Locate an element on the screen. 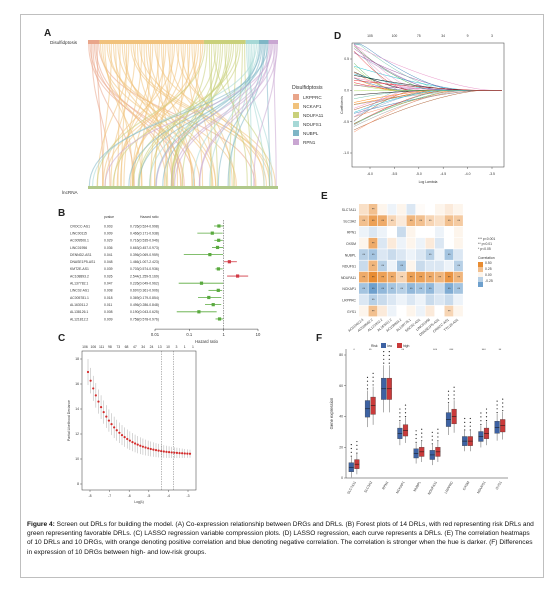 Image resolution: width=558 pixels, height=593 pixels. forest-hr-text: 0.697(0.361-0.906) is located at coordinates (144, 291).